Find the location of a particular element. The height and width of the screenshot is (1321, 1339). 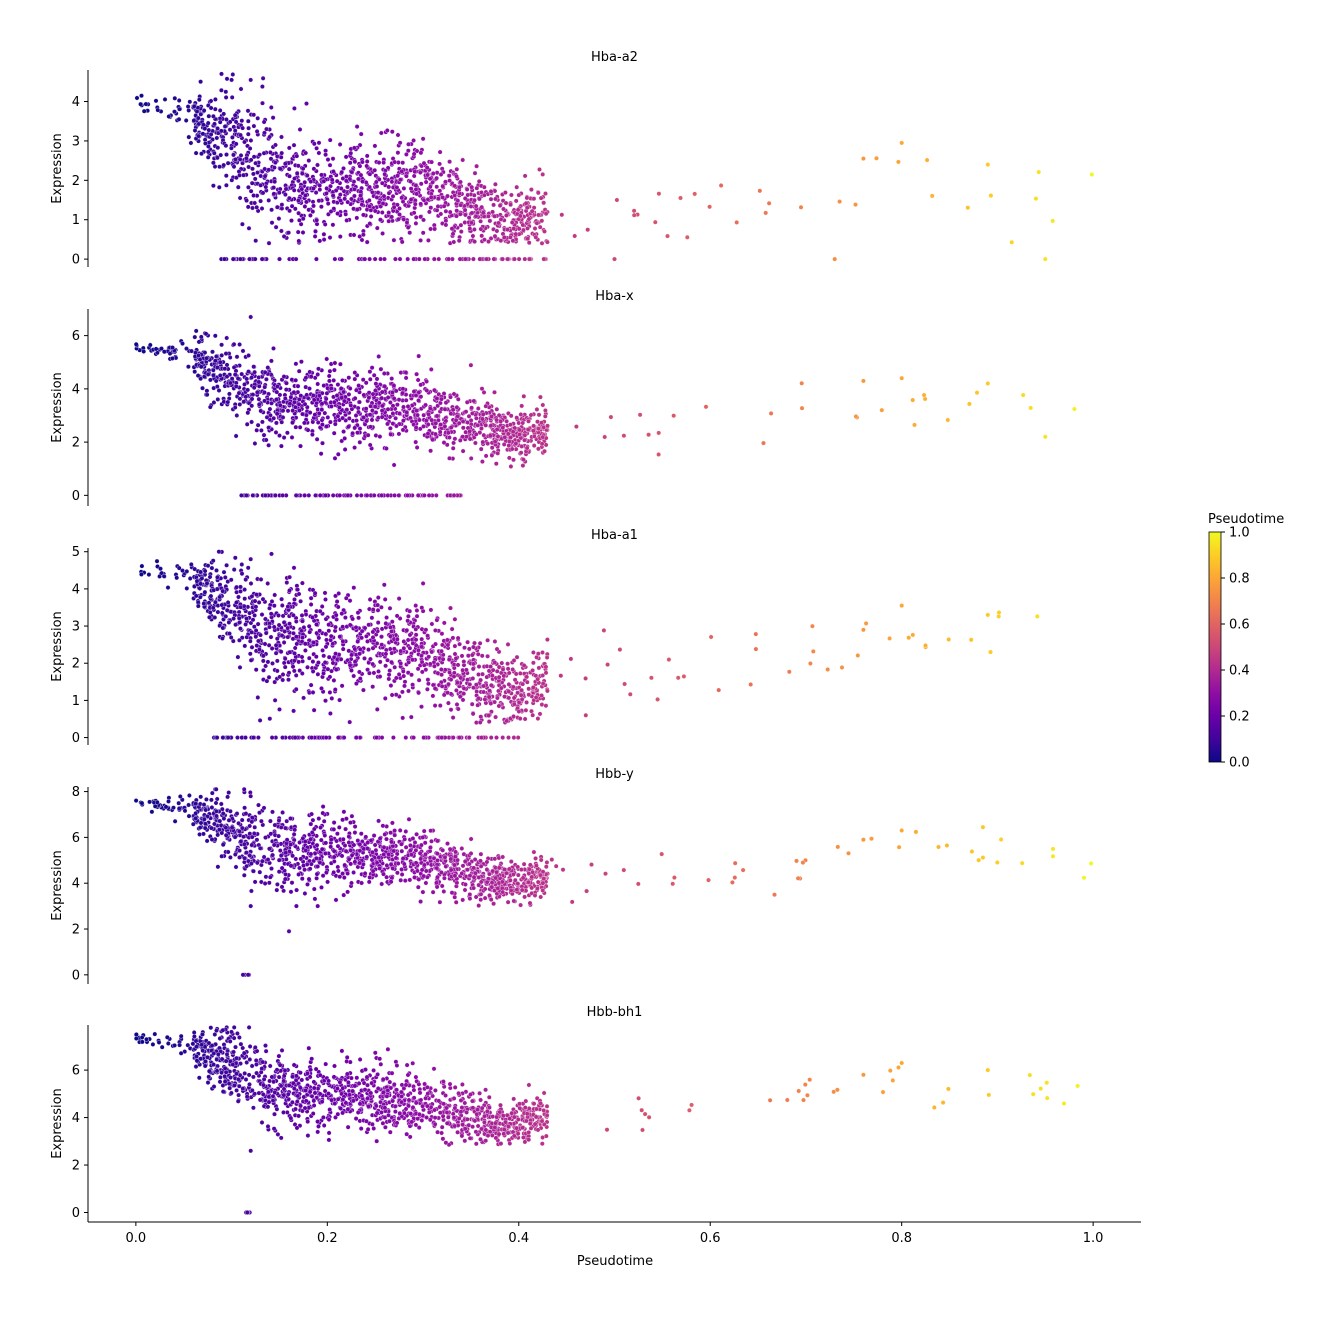

y-axis-label: Expression is located at coordinates (57, 646).